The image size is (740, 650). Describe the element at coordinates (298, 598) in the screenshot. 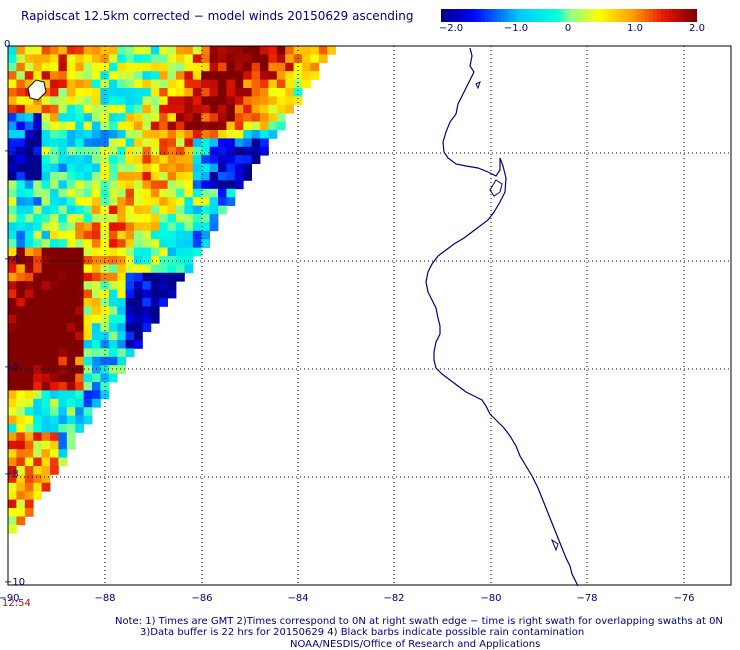

I see `x-tick-label: −84` at that location.